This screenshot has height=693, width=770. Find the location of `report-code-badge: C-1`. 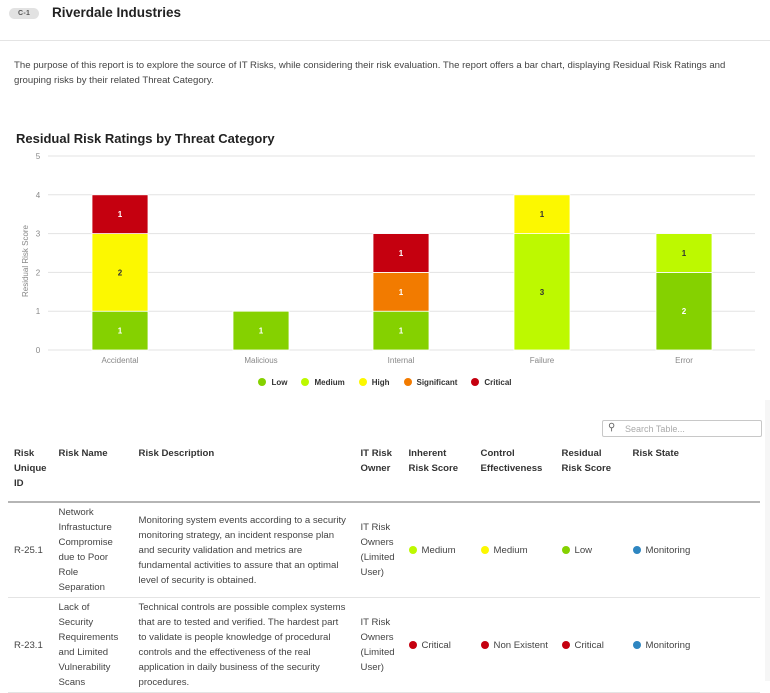

report-code-badge: C-1 is located at coordinates (24, 13).